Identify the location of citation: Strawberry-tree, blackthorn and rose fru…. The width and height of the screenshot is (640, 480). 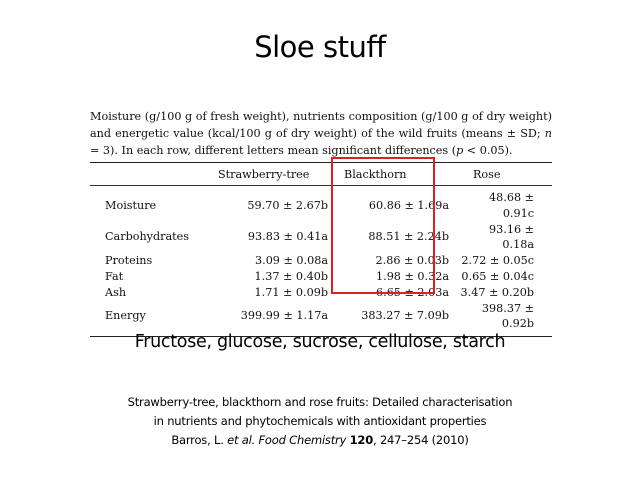
(320, 421).